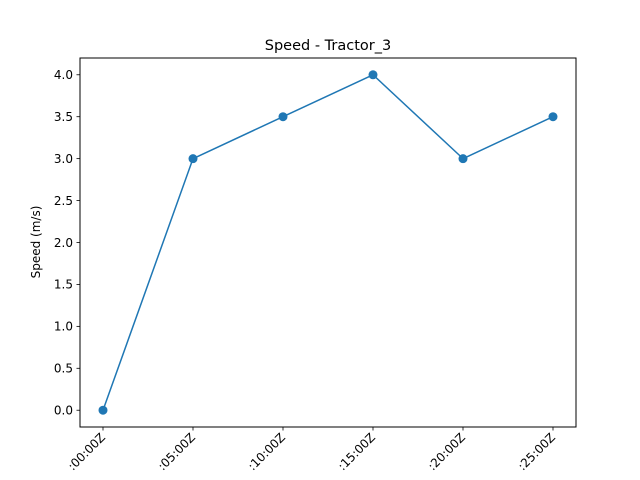 This screenshot has height=480, width=640. Describe the element at coordinates (63, 411) in the screenshot. I see `y-tick-label: 0.0` at that location.